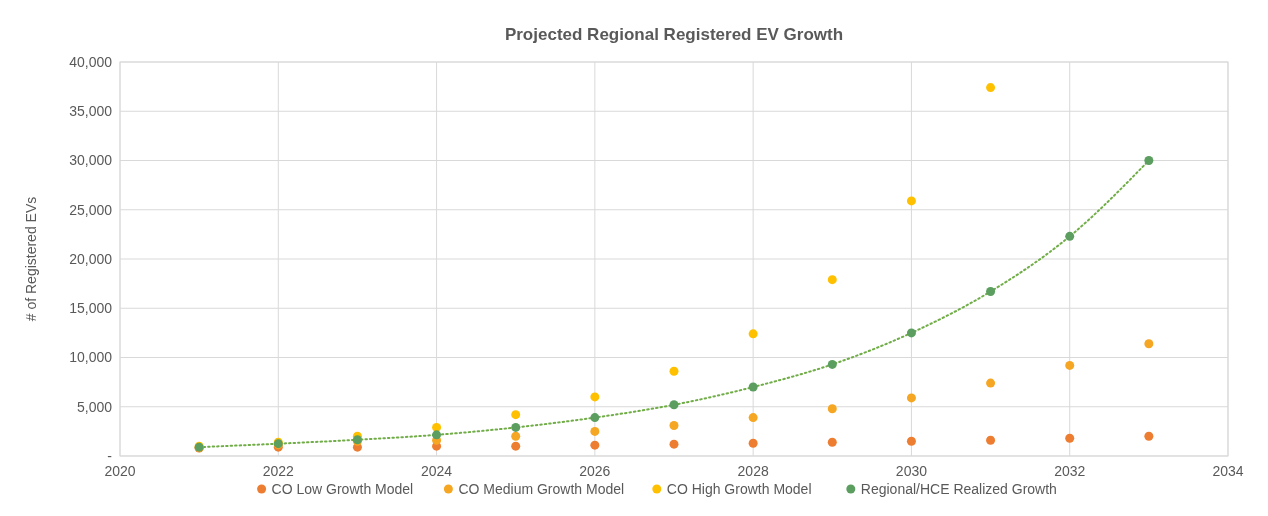 The width and height of the screenshot is (1268, 516). What do you see at coordinates (436, 471) in the screenshot?
I see `x-tick-label: 2024` at bounding box center [436, 471].